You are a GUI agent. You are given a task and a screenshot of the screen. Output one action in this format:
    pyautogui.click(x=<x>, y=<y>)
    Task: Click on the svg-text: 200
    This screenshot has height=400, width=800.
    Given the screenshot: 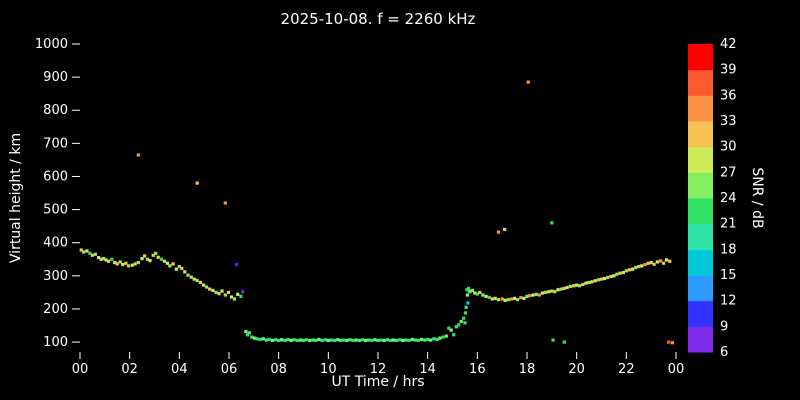 What is the action you would take?
    pyautogui.click(x=55, y=309)
    